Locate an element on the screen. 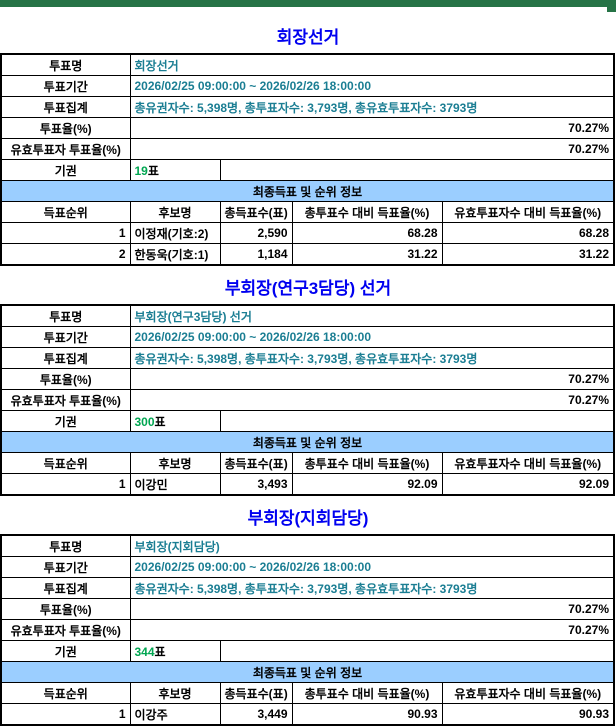  abstain-row: 기권 300표 is located at coordinates (307, 421).